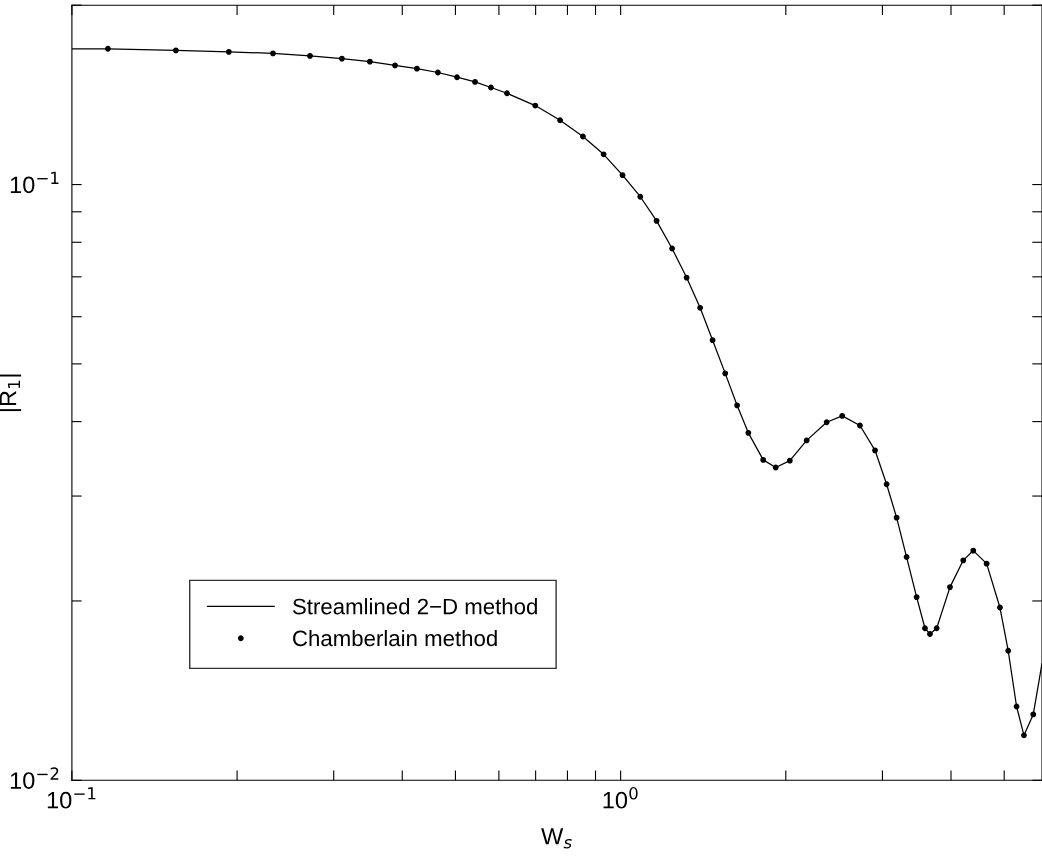 Image resolution: width=1042 pixels, height=867 pixels. What do you see at coordinates (395, 638) in the screenshot?
I see `legend-label: Chamberlain method` at bounding box center [395, 638].